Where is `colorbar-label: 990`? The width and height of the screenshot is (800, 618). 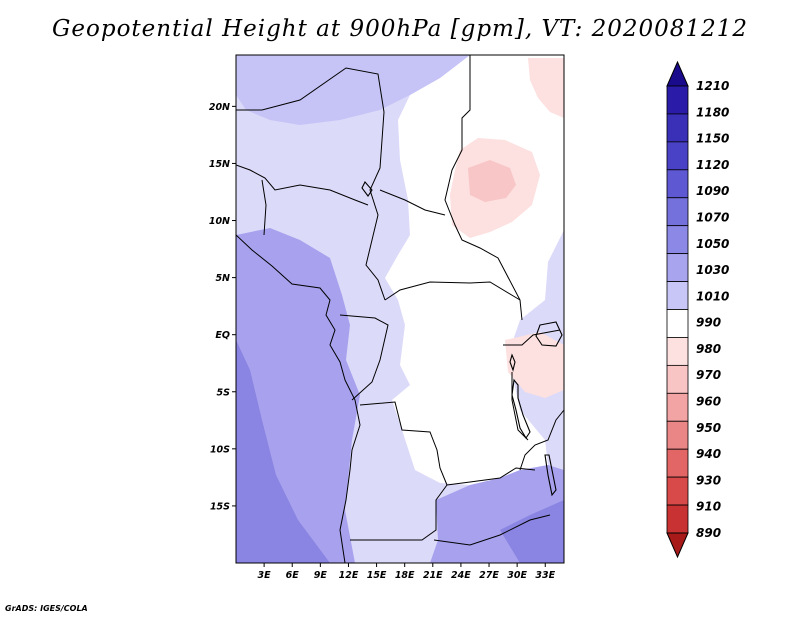
colorbar-label: 990 is located at coordinates (708, 323).